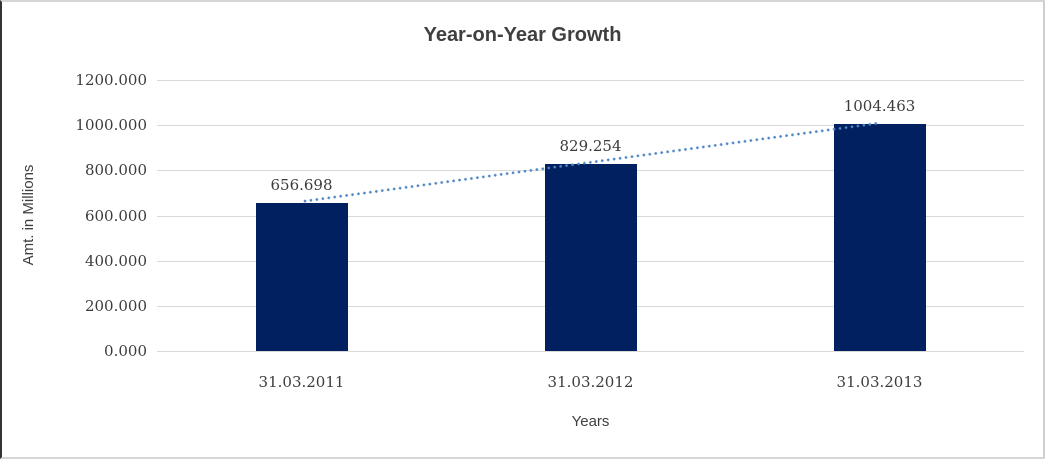  Describe the element at coordinates (879, 382) in the screenshot. I see `x-tick-label: 31.03.2013` at that location.